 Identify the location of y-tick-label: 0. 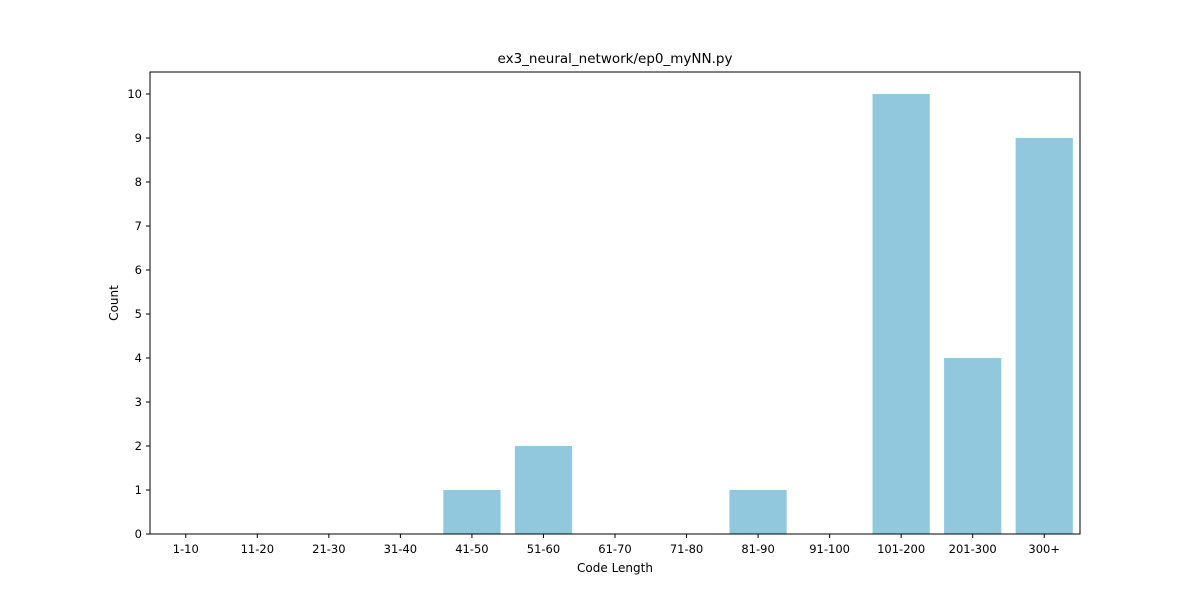
(138, 534).